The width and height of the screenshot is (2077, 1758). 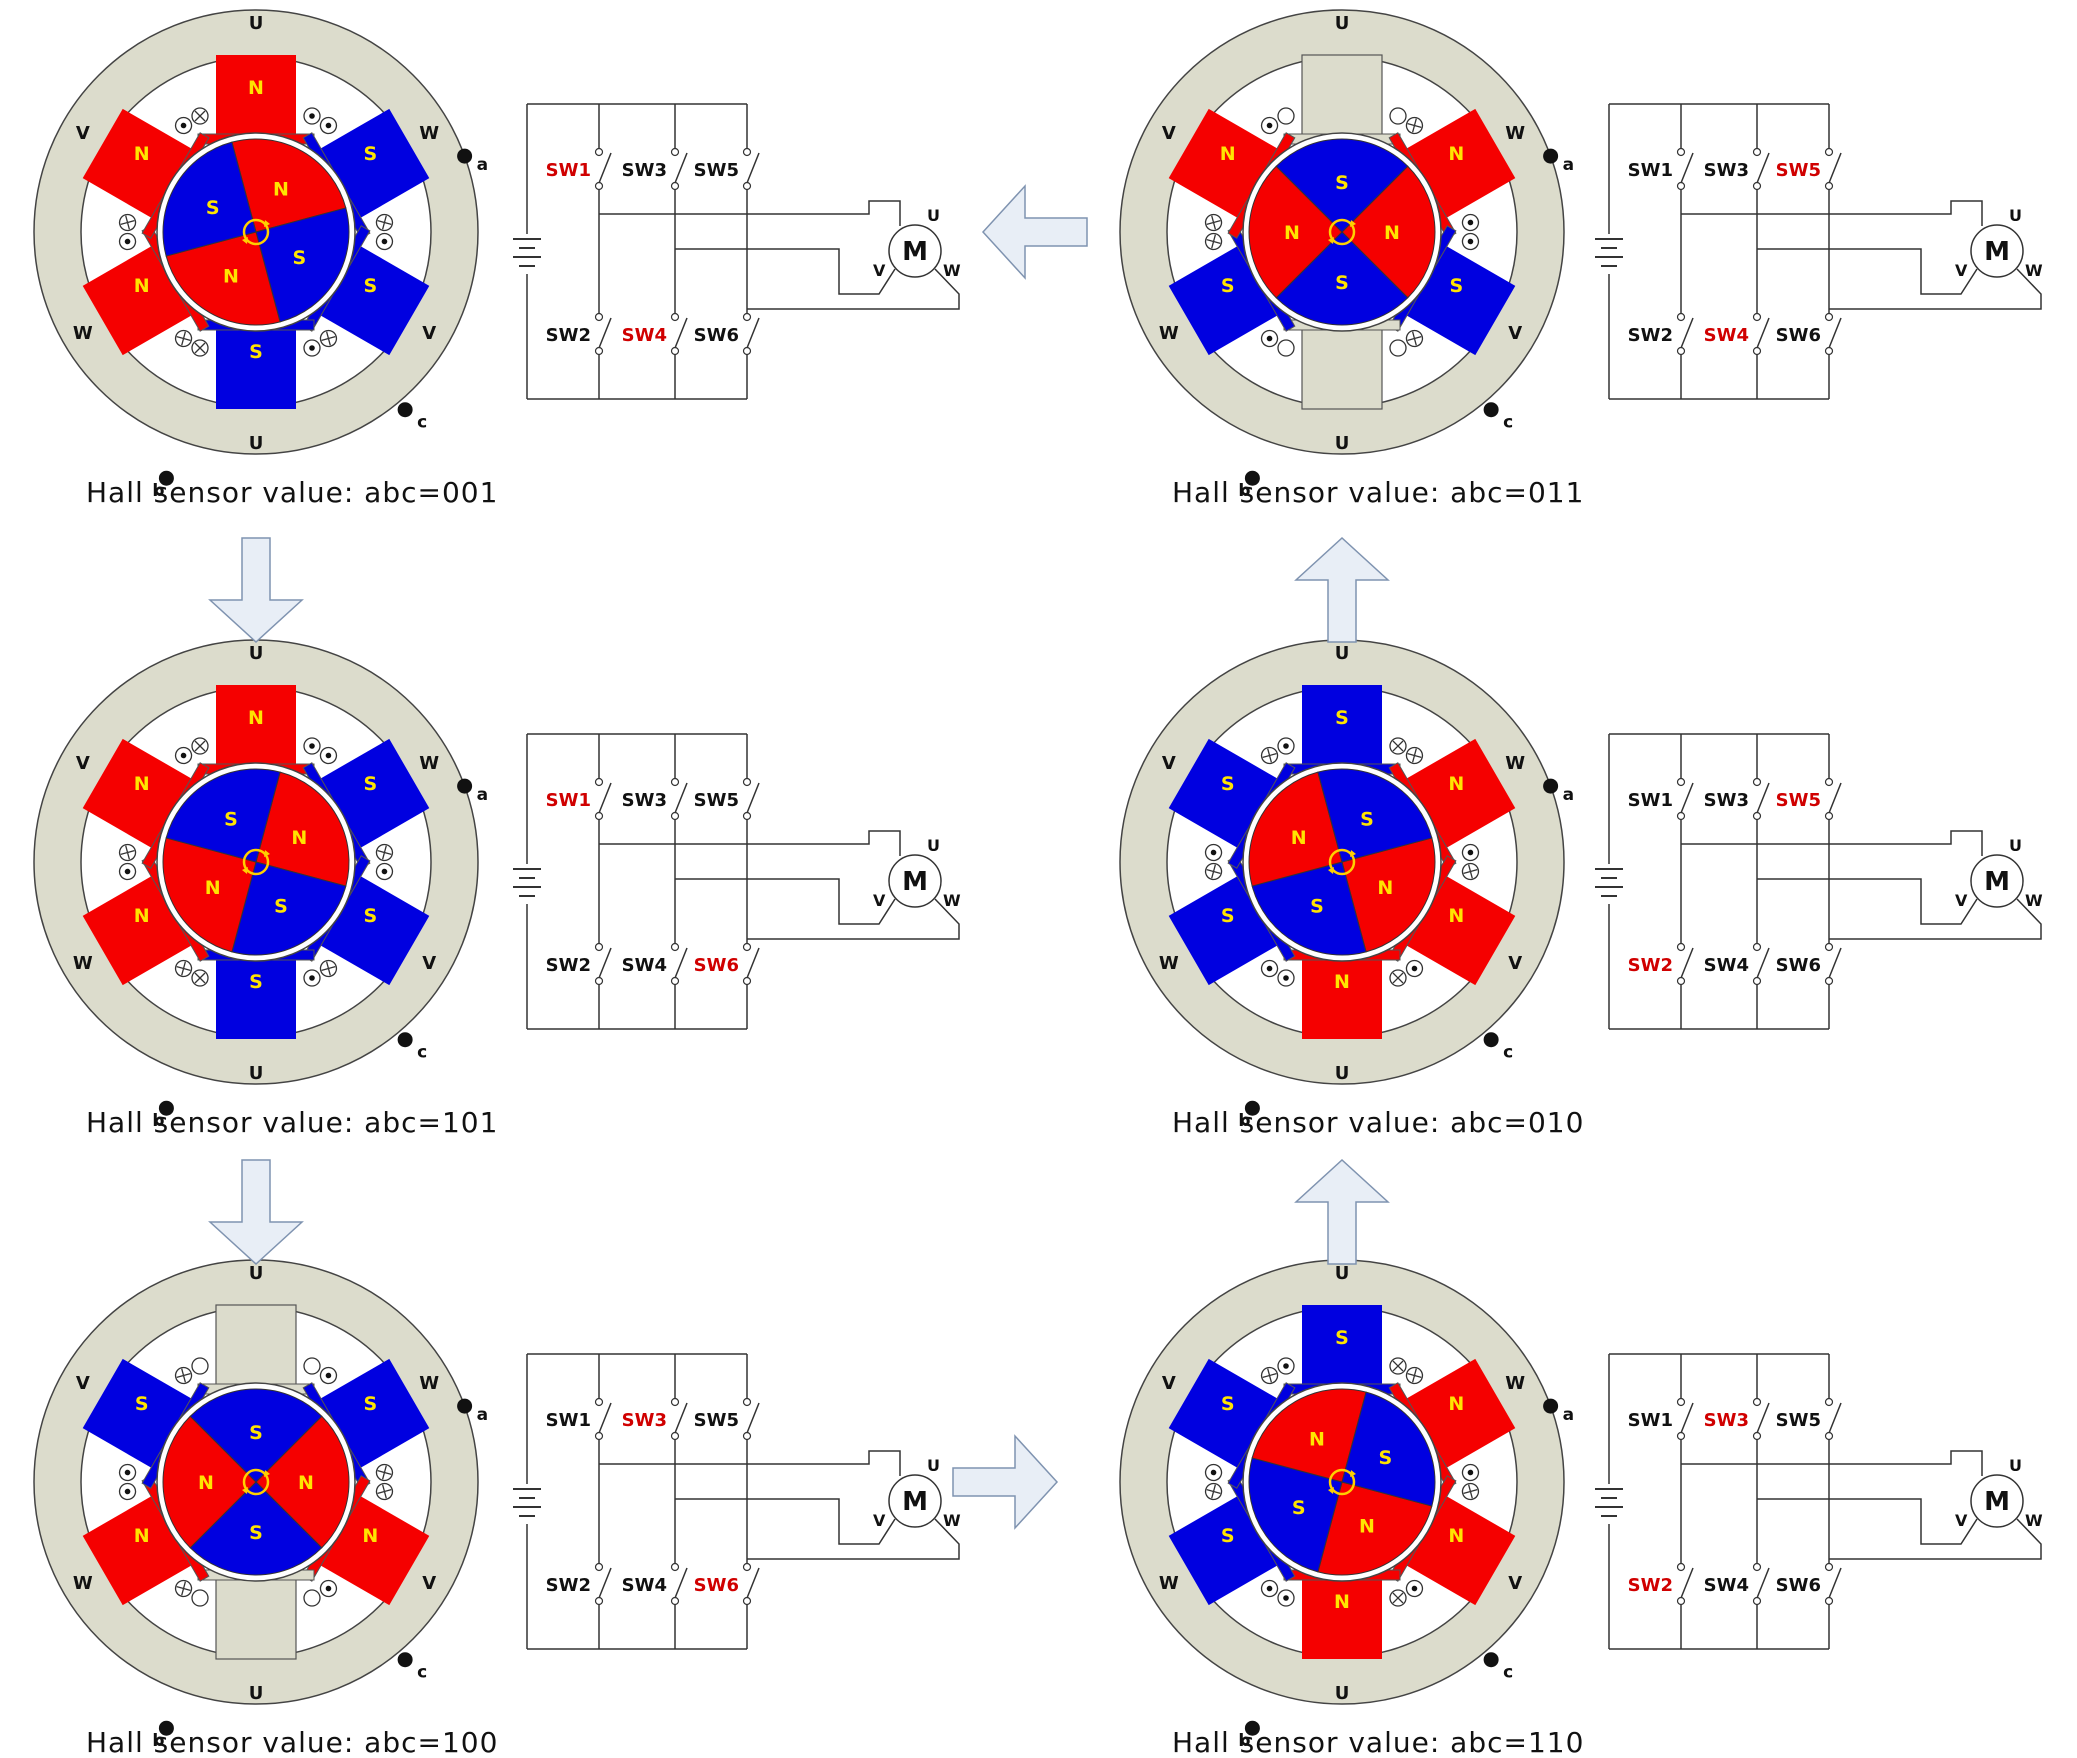 I want to click on switch-label-sw3: SW3, so click(x=644, y=800).